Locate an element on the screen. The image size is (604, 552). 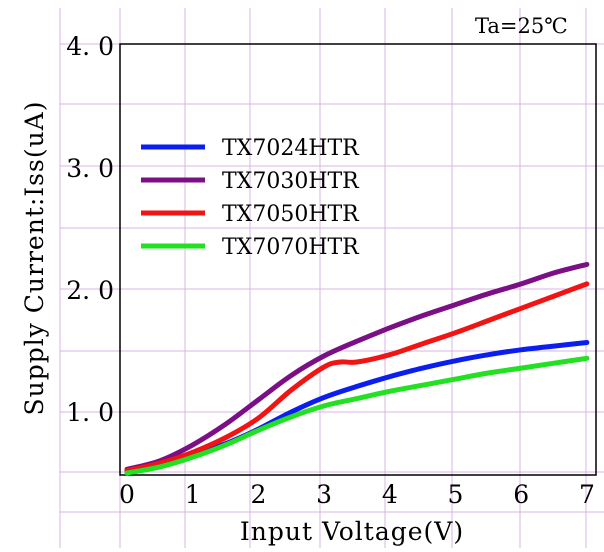
legend-label-tx7050htr: TX7050HTR is located at coordinates (291, 214).